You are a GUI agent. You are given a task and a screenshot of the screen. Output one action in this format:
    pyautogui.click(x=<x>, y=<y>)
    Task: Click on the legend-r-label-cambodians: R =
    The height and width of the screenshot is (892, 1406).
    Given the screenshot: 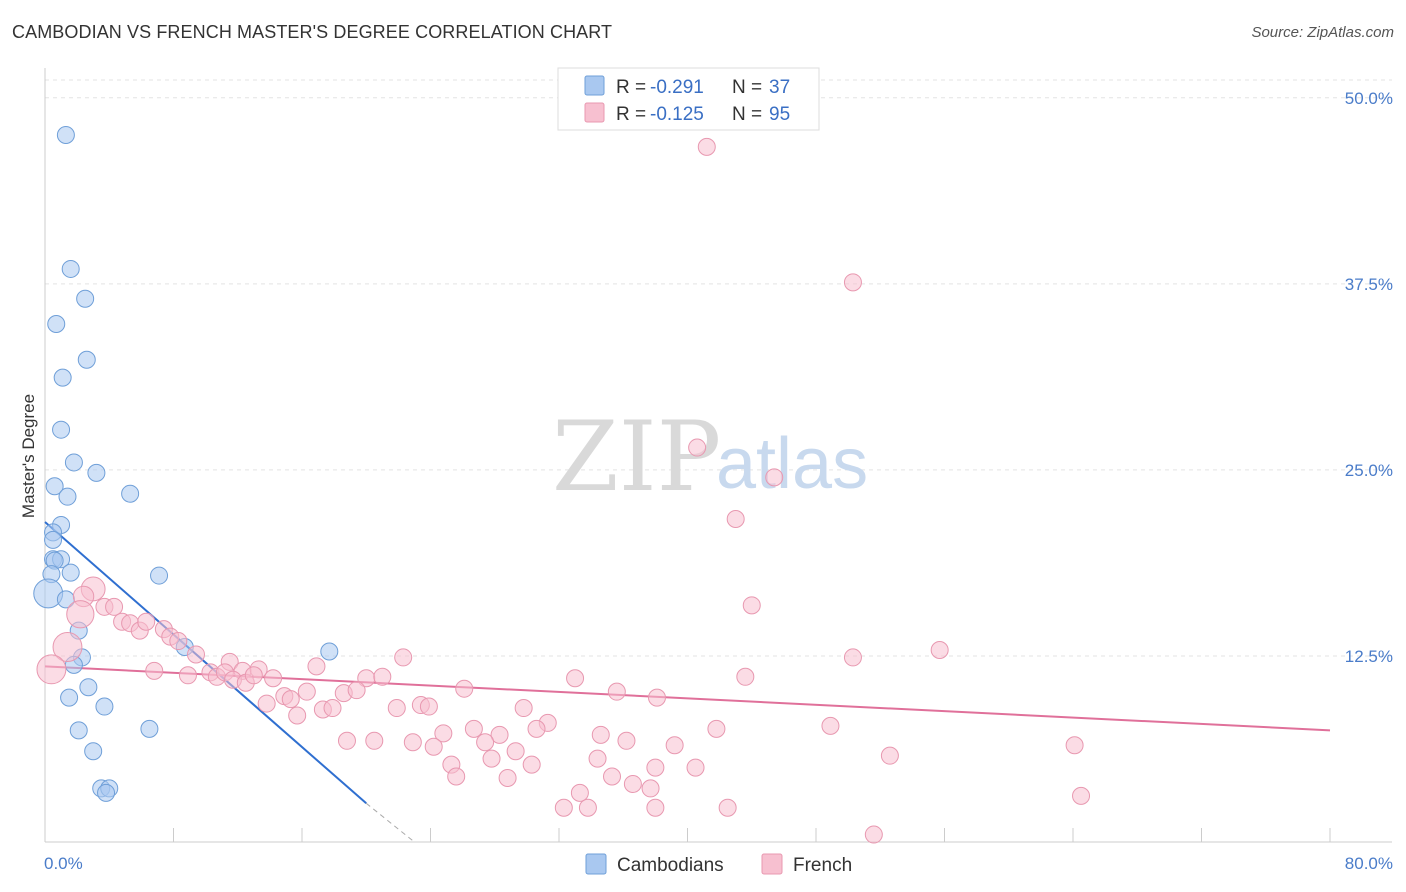 What is the action you would take?
    pyautogui.click(x=631, y=87)
    